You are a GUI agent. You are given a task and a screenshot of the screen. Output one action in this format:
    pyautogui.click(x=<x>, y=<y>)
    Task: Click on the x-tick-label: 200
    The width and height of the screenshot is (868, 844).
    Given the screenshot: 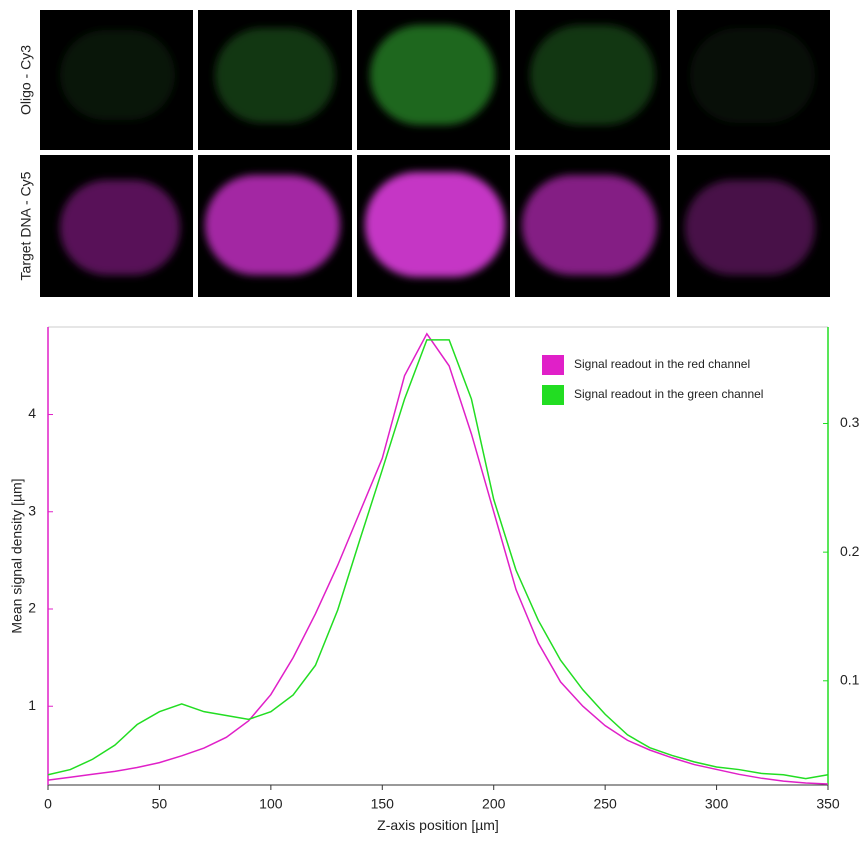 What is the action you would take?
    pyautogui.click(x=494, y=804)
    